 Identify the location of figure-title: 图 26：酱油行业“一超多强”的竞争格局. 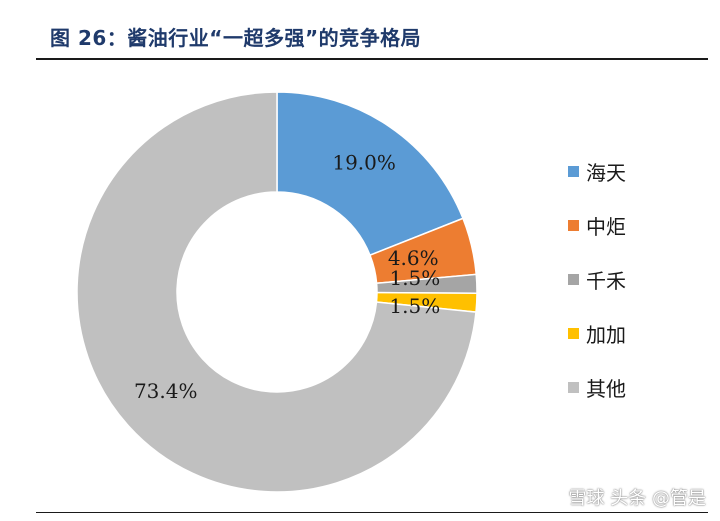
(236, 38).